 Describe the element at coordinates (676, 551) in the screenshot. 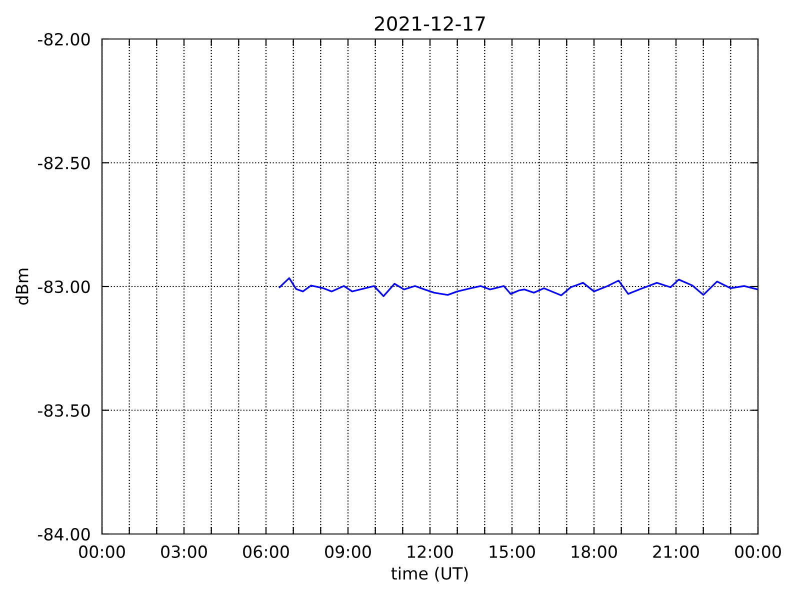

I see `x-tick-label: 21:00` at that location.